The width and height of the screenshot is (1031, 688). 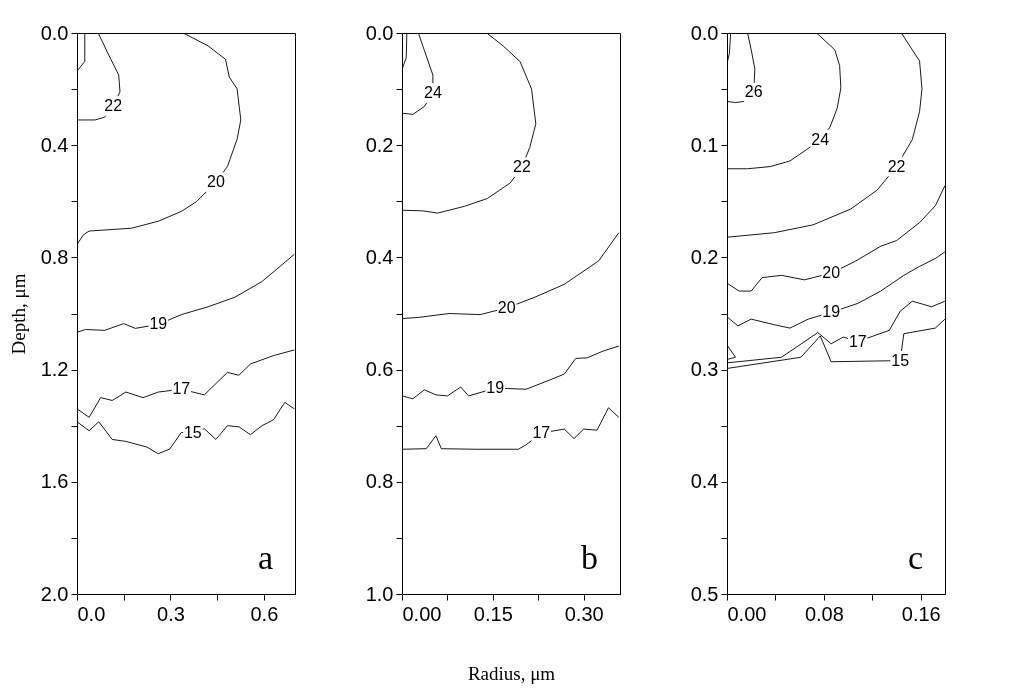 I want to click on x-tick-label: 0.08, so click(x=824, y=613).